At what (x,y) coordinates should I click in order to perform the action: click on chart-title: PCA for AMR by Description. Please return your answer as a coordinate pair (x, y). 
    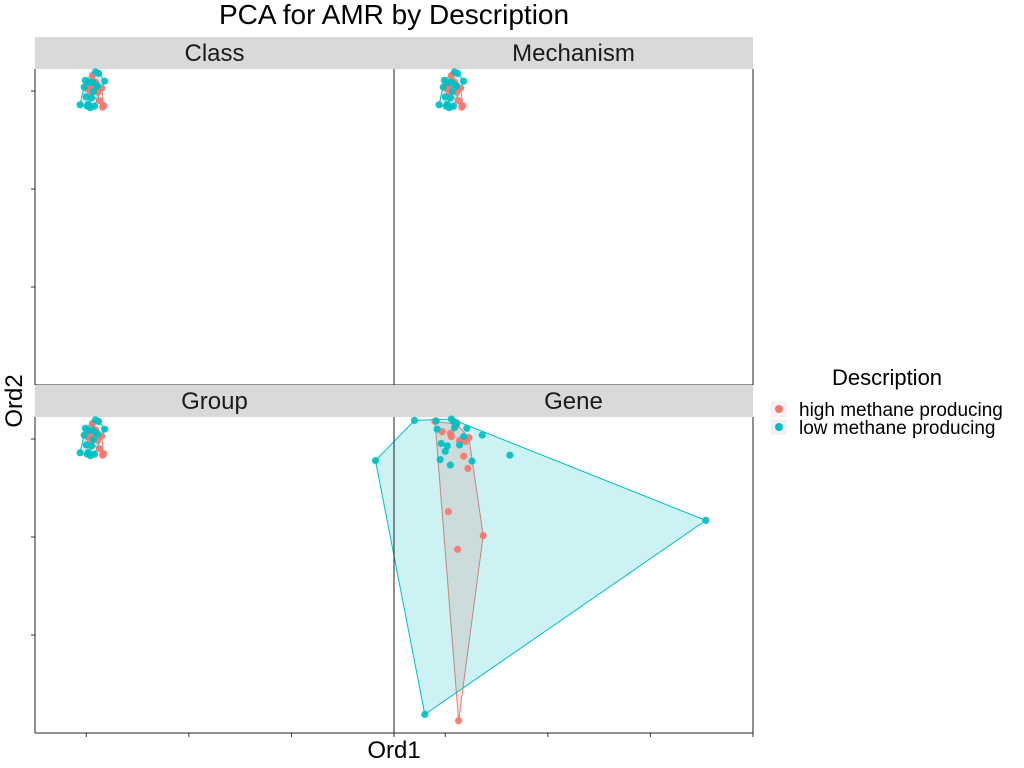
    Looking at the image, I should click on (394, 15).